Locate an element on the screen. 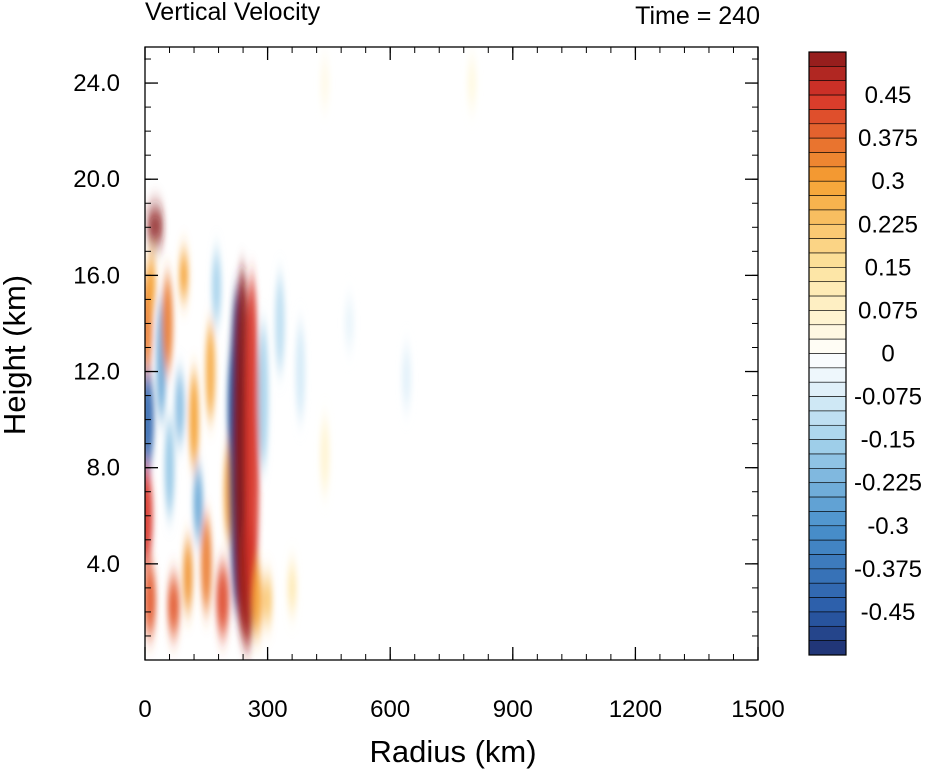 The image size is (935, 774). colorbar-label: 0.225 is located at coordinates (888, 224).